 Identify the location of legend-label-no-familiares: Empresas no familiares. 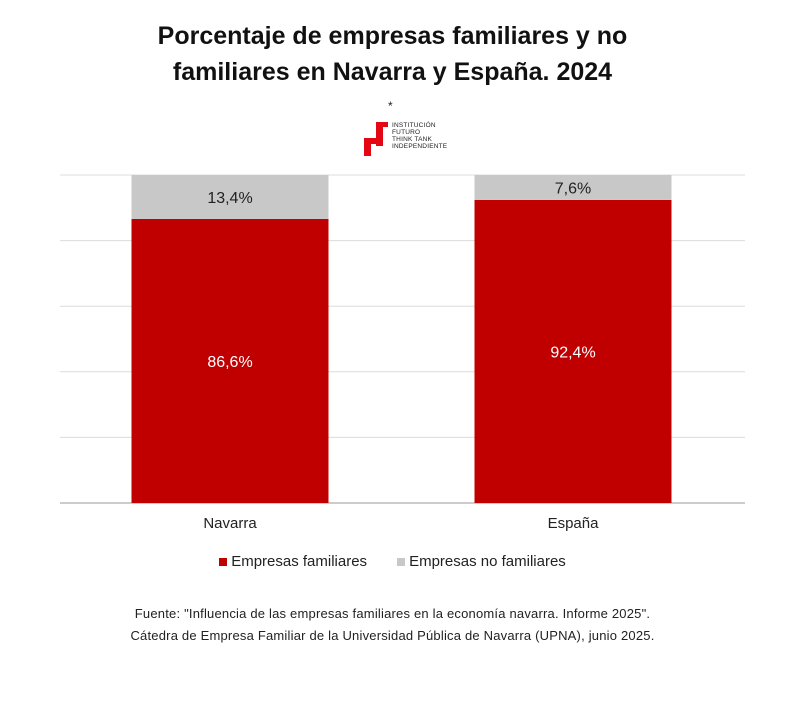
(487, 561).